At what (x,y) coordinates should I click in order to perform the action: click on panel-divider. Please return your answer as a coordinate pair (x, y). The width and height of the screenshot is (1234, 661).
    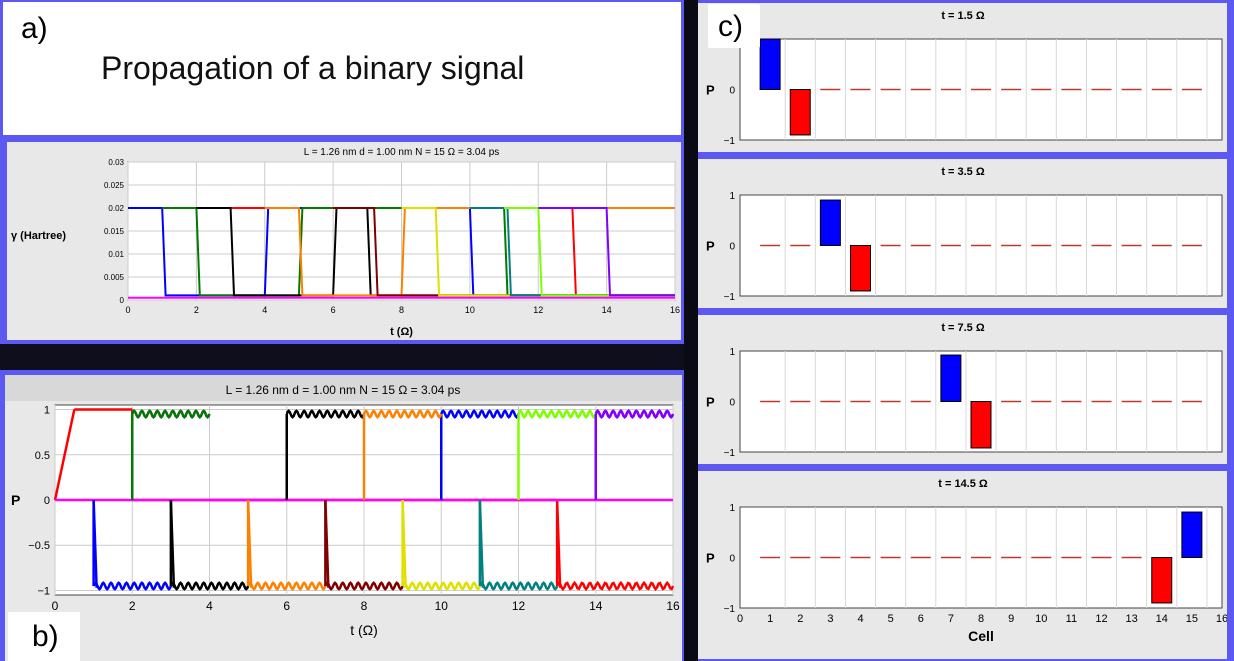
    Looking at the image, I should click on (691, 330).